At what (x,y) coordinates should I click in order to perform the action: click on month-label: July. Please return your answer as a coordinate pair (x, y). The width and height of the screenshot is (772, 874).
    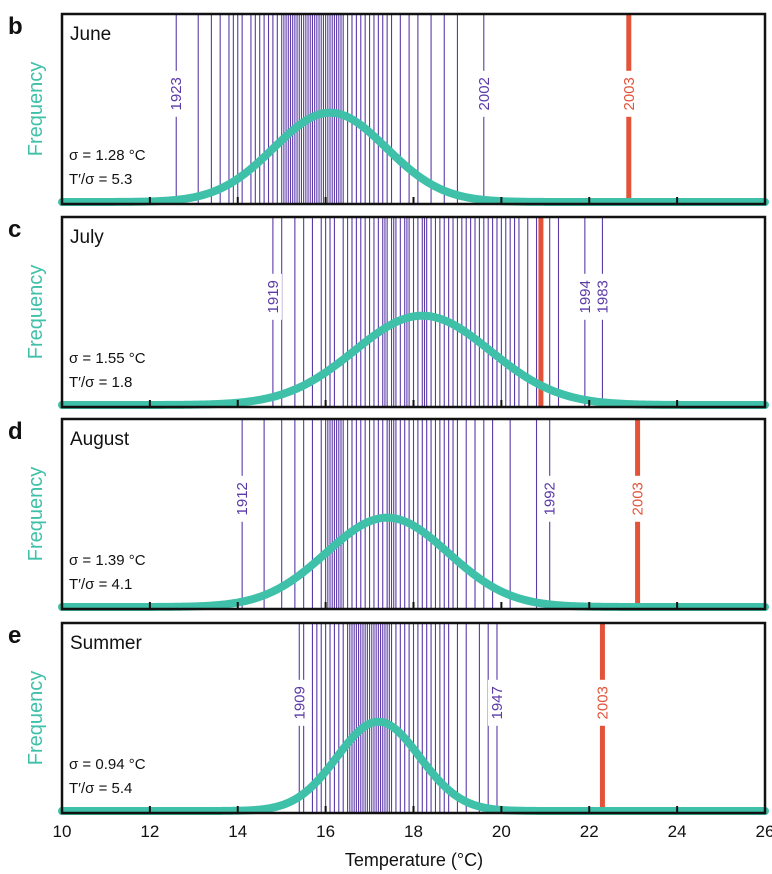
    Looking at the image, I should click on (87, 237).